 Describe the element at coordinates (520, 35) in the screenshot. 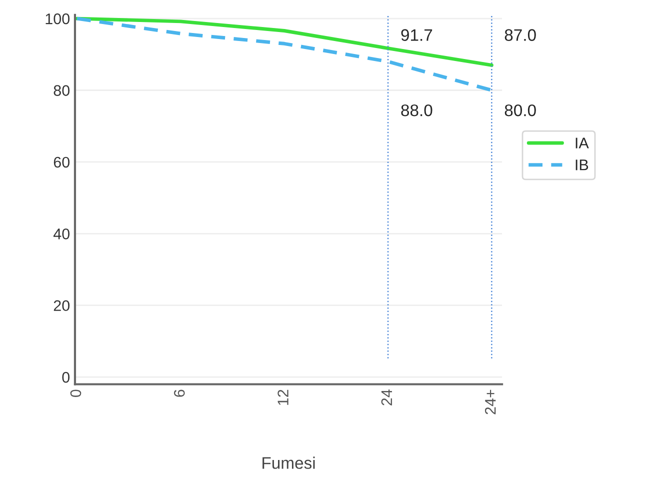

I see `data-label: 87.0` at that location.